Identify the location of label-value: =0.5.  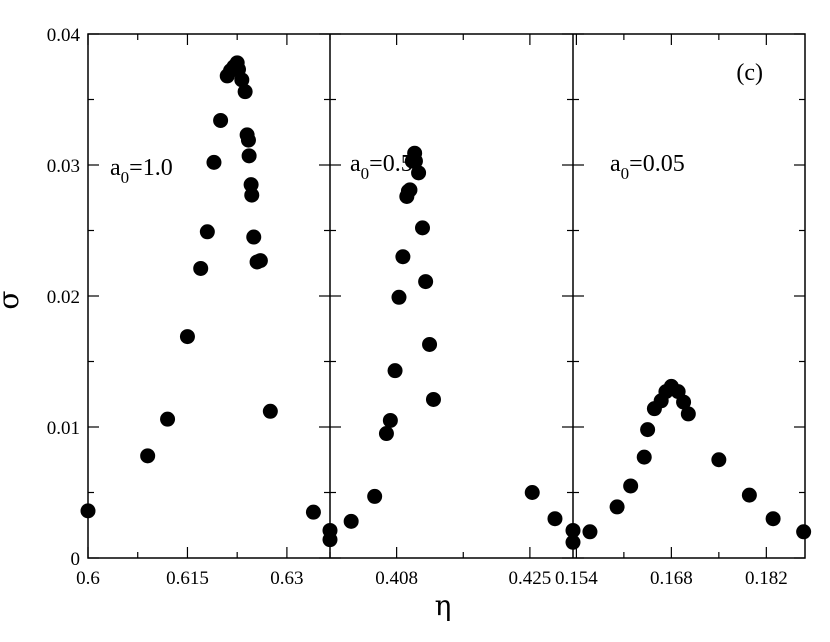
(391, 164).